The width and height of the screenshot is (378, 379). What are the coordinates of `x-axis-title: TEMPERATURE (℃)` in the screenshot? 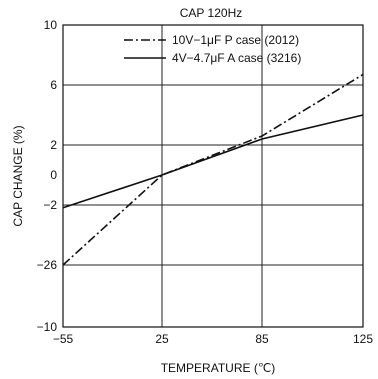 It's located at (218, 368).